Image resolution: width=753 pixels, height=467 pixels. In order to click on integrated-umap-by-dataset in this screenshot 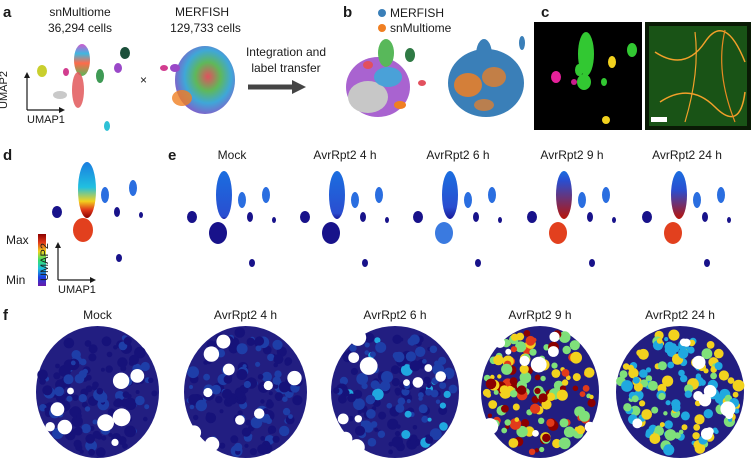, I will do `click(486, 76)`.